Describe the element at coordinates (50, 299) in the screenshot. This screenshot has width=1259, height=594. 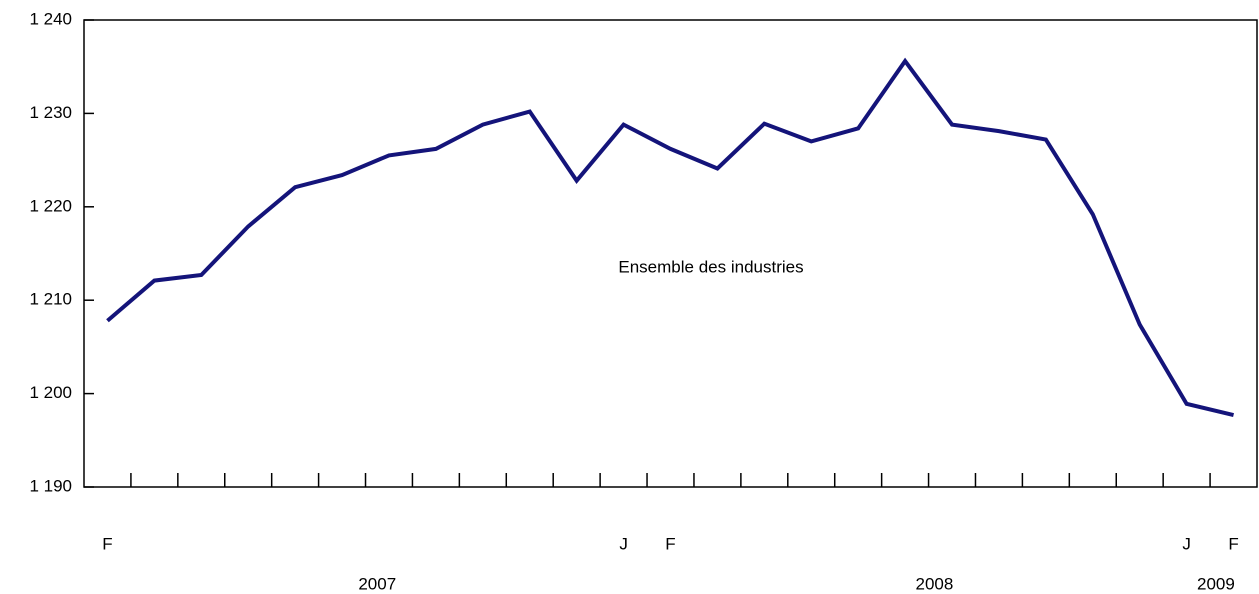
I see `y-tick-label: 1 210` at that location.